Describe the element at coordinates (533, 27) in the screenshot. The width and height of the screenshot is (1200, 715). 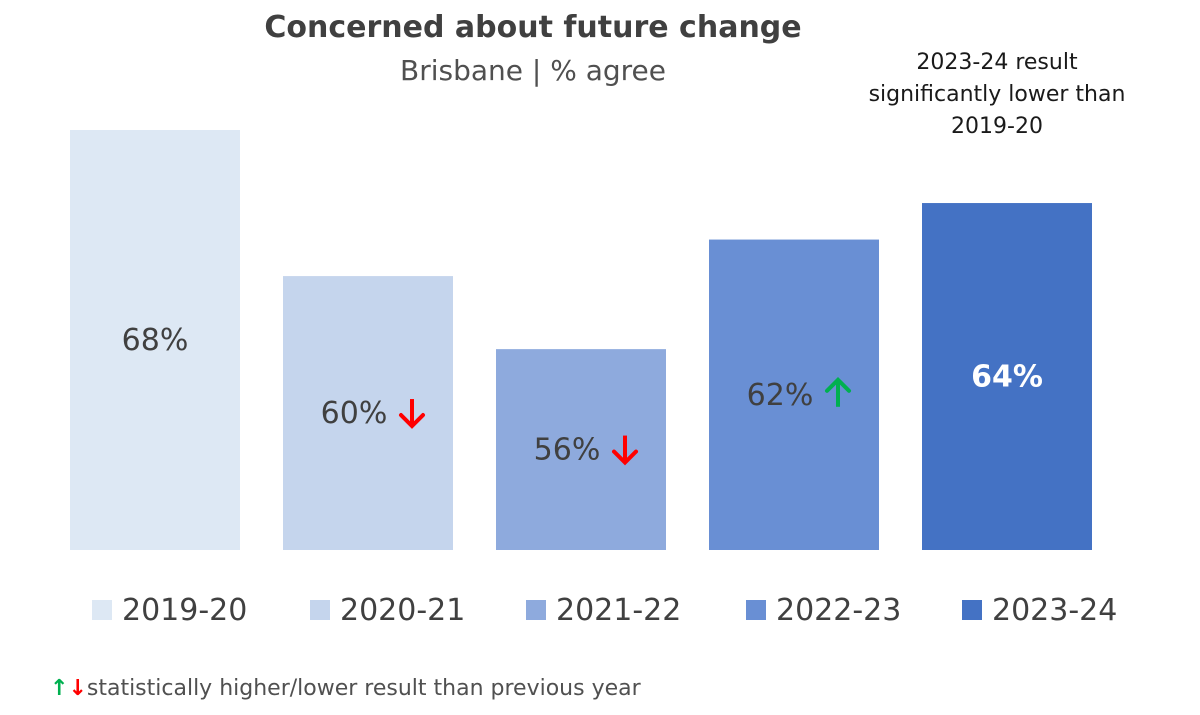
I see `chart-title: Concerned about future change` at that location.